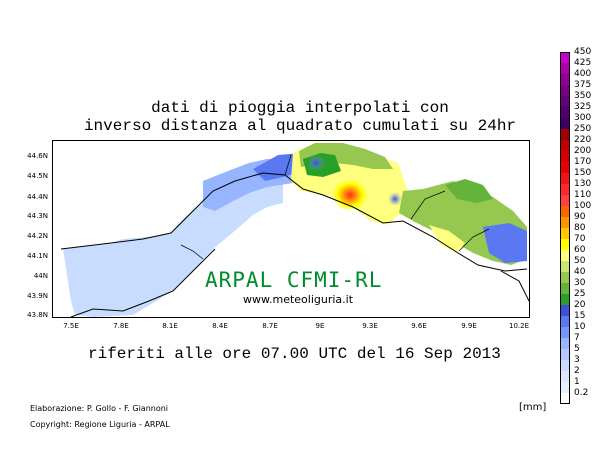 The width and height of the screenshot is (600, 460). What do you see at coordinates (71, 326) in the screenshot?
I see `lon-label: 7.5E` at bounding box center [71, 326].